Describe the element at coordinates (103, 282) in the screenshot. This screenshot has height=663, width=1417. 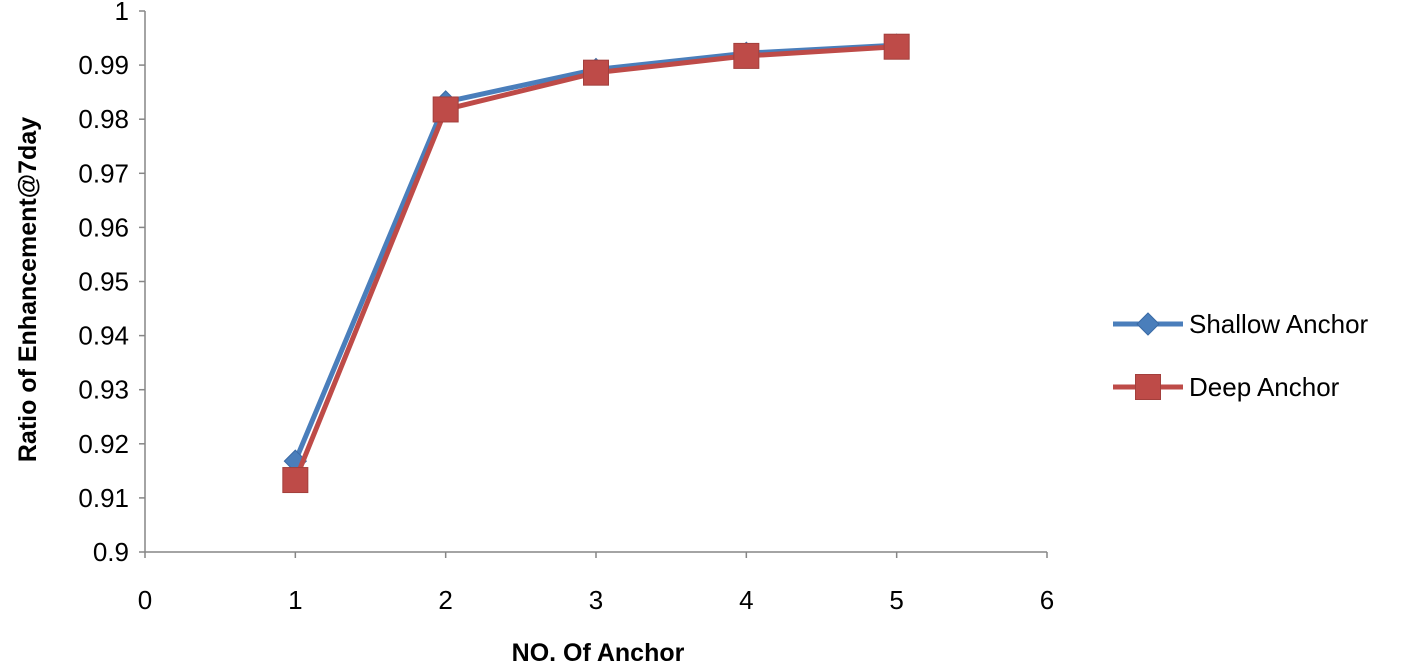
I see `y-tick-label: 0.95` at that location.